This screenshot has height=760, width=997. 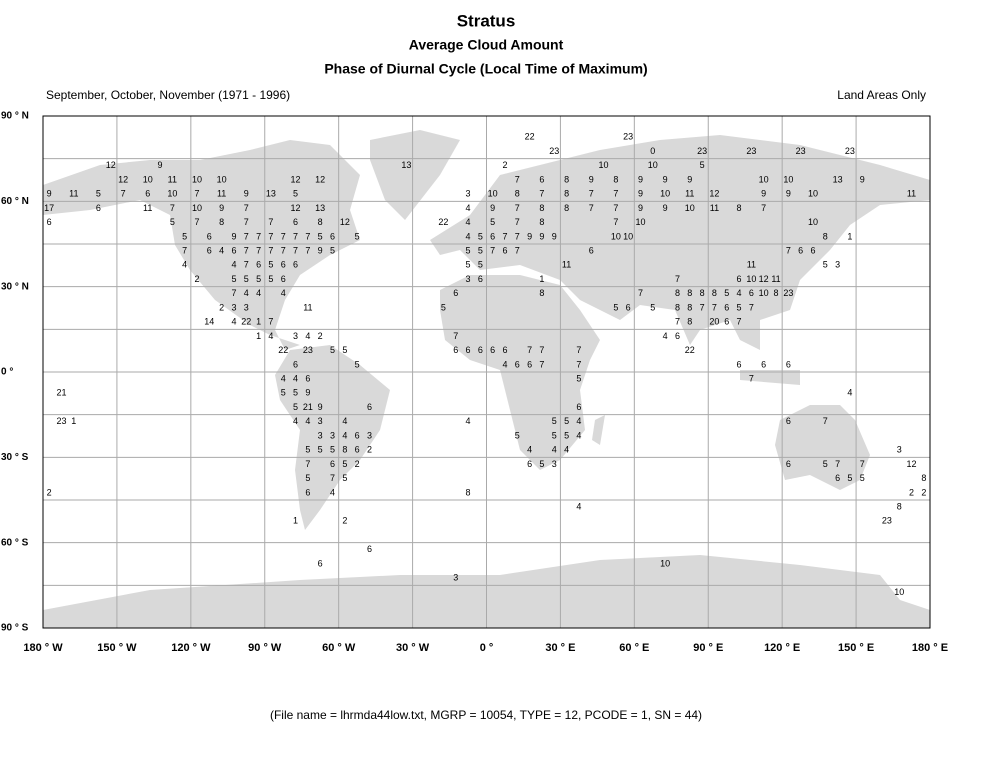 What do you see at coordinates (598, 430) in the screenshot?
I see `land-madagascar` at bounding box center [598, 430].